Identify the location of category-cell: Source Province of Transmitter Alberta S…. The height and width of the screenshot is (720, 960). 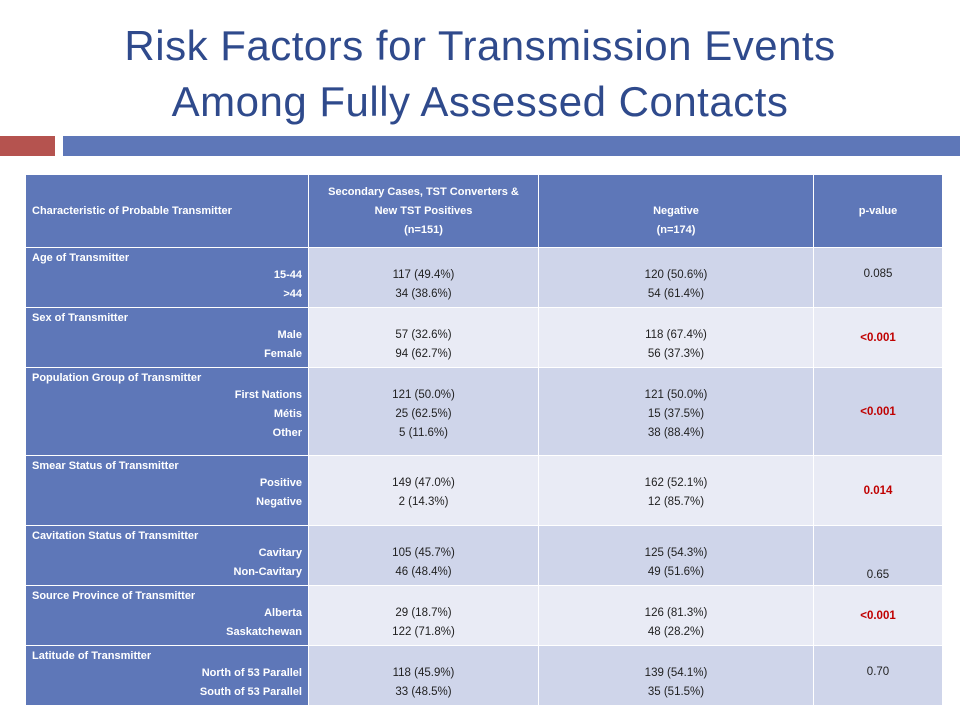
(167, 615).